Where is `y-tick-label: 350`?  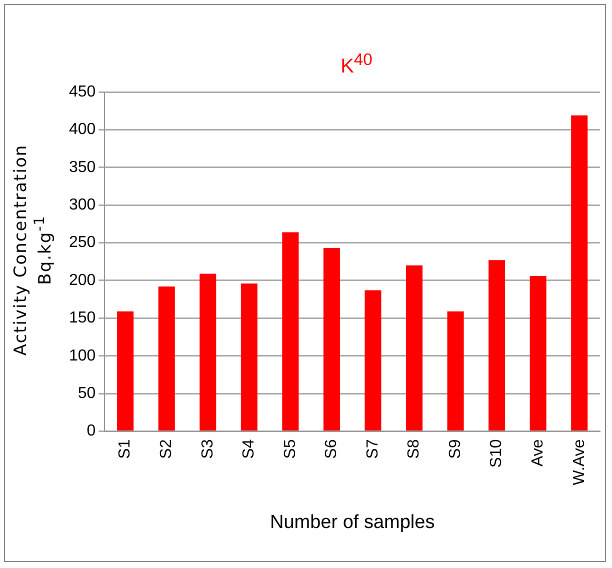 y-tick-label: 350 is located at coordinates (82, 167).